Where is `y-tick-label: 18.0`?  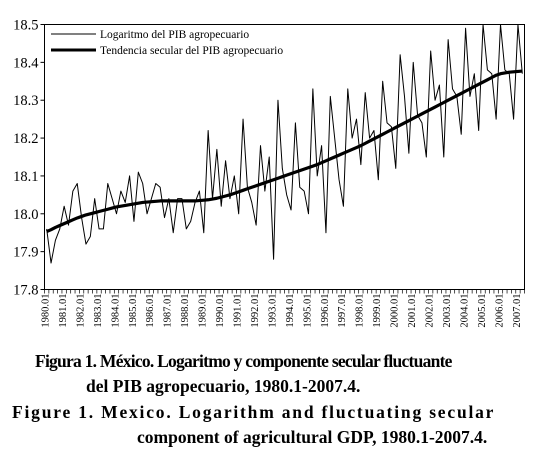
y-tick-label: 18.0 is located at coordinates (25, 215).